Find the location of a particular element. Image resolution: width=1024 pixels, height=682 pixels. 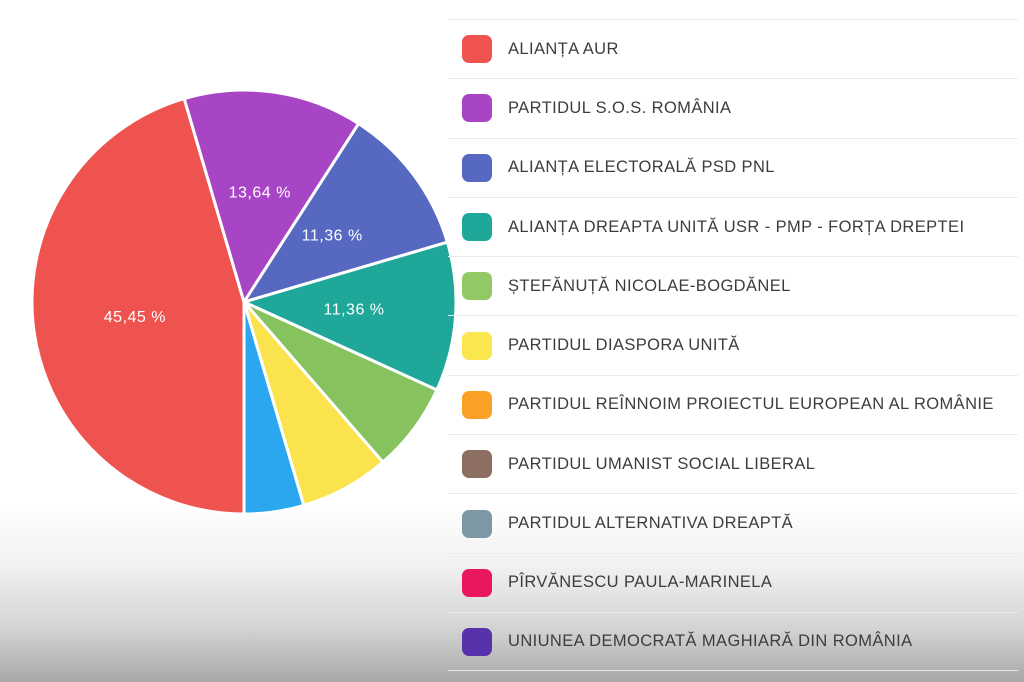

legend-item: PARTIDUL S.O.S. ROMÂNIA is located at coordinates (733, 107).